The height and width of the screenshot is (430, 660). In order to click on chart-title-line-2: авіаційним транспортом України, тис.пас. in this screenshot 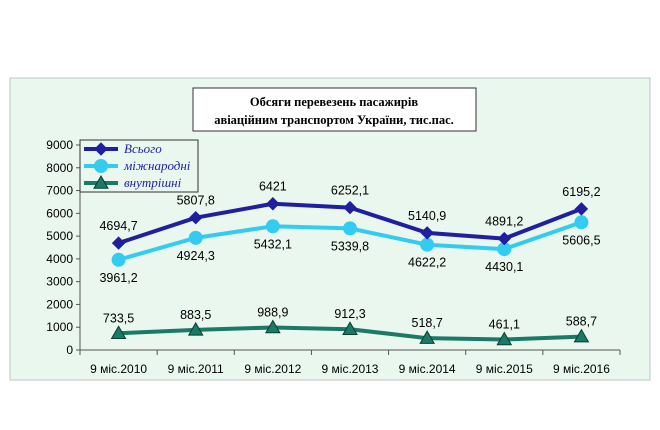, I will do `click(334, 120)`.